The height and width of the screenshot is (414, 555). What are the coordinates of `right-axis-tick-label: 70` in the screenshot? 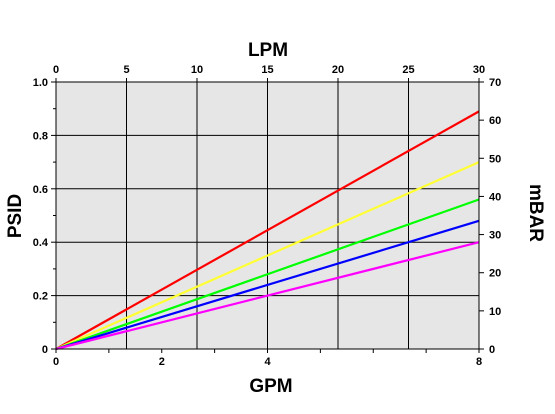 It's located at (495, 83).